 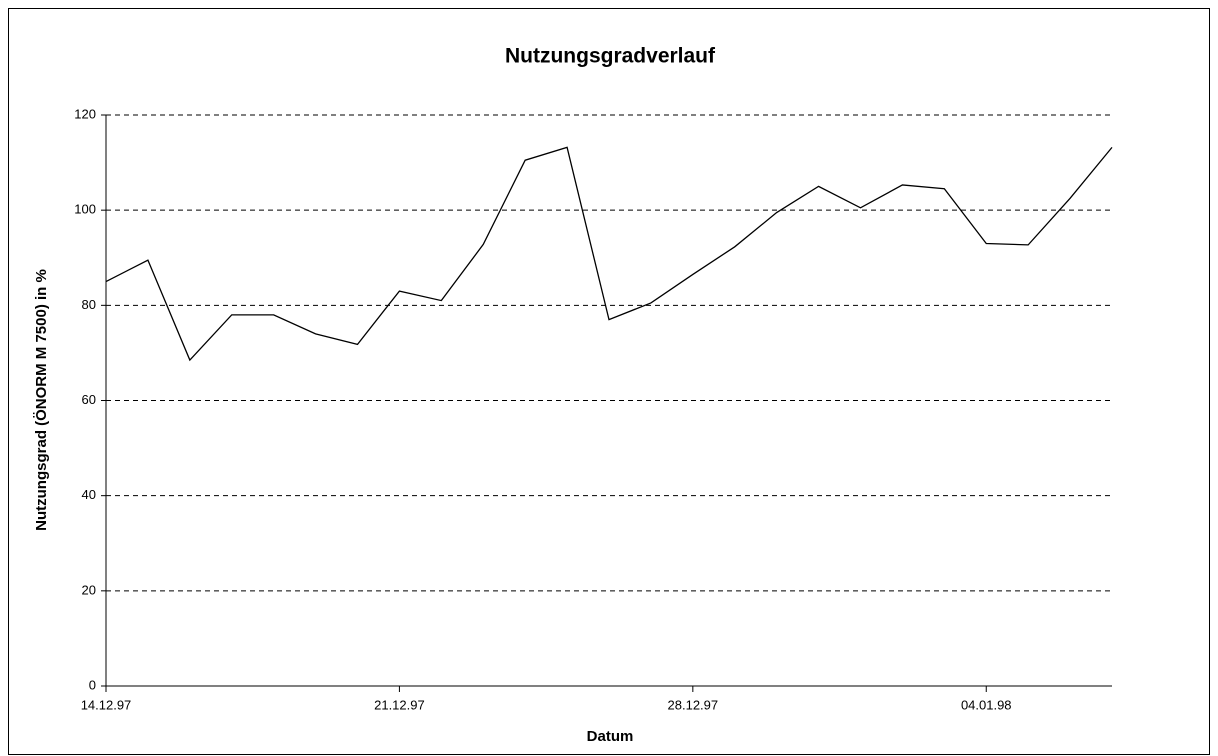 What do you see at coordinates (41, 400) in the screenshot?
I see `y-axis-label: Nutzungsgrad (ÖNORM M 7500) in %` at bounding box center [41, 400].